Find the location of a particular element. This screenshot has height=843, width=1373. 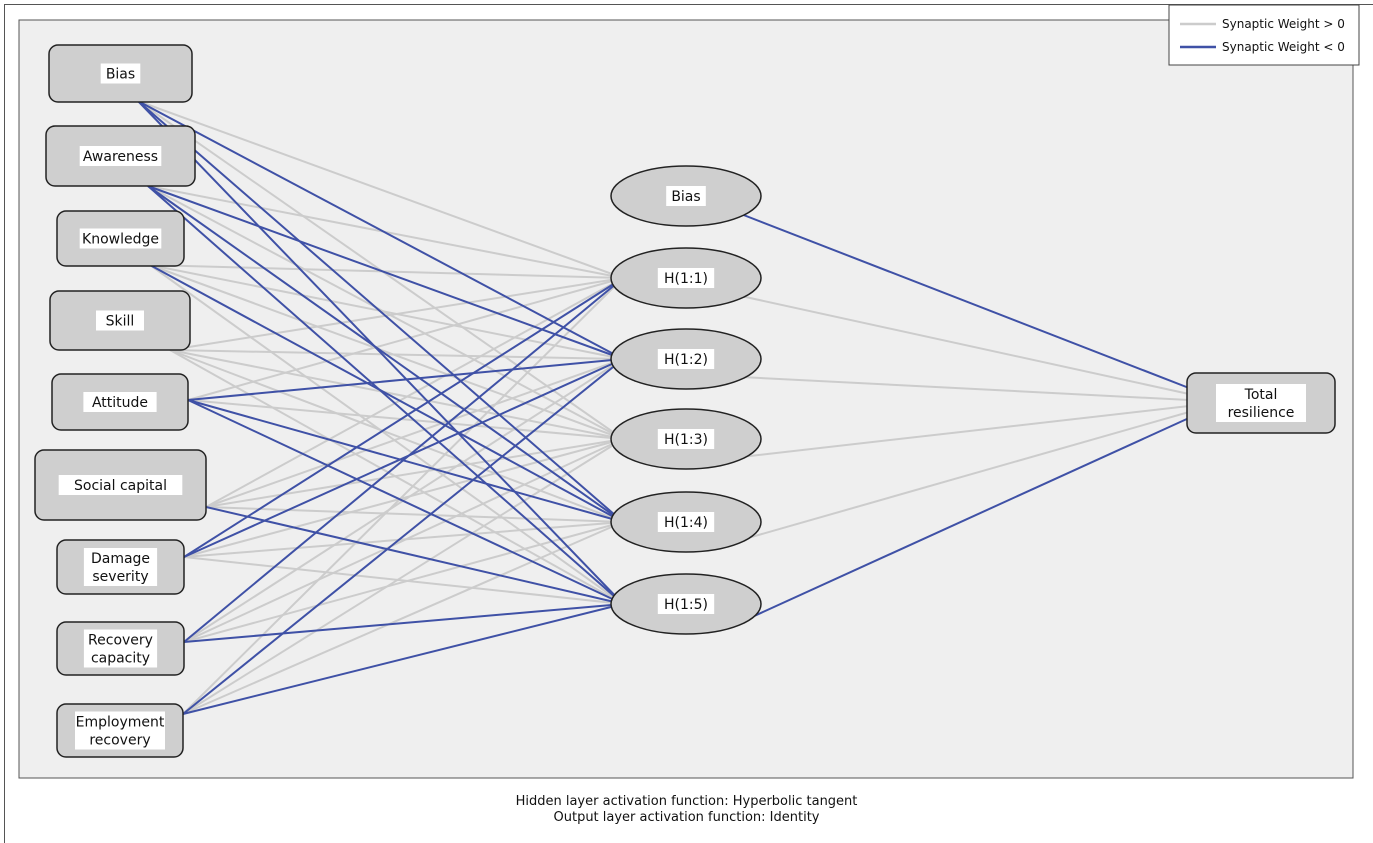

edge-in-damage-severity-to-hid-h15 is located at coordinates (403, 580).